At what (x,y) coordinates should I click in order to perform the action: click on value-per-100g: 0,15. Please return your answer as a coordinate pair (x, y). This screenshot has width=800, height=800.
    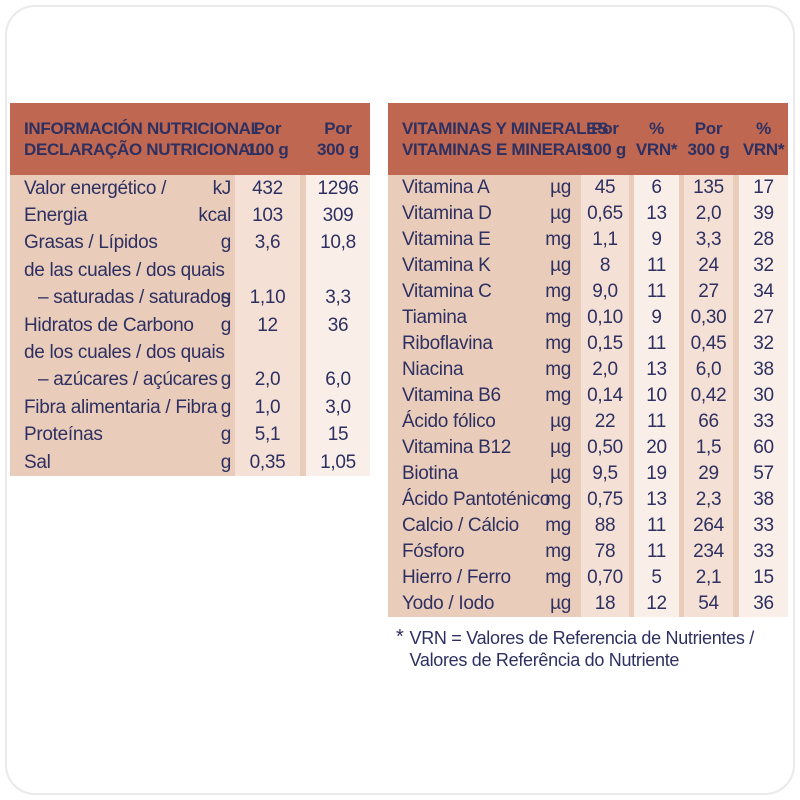
    Looking at the image, I should click on (605, 344).